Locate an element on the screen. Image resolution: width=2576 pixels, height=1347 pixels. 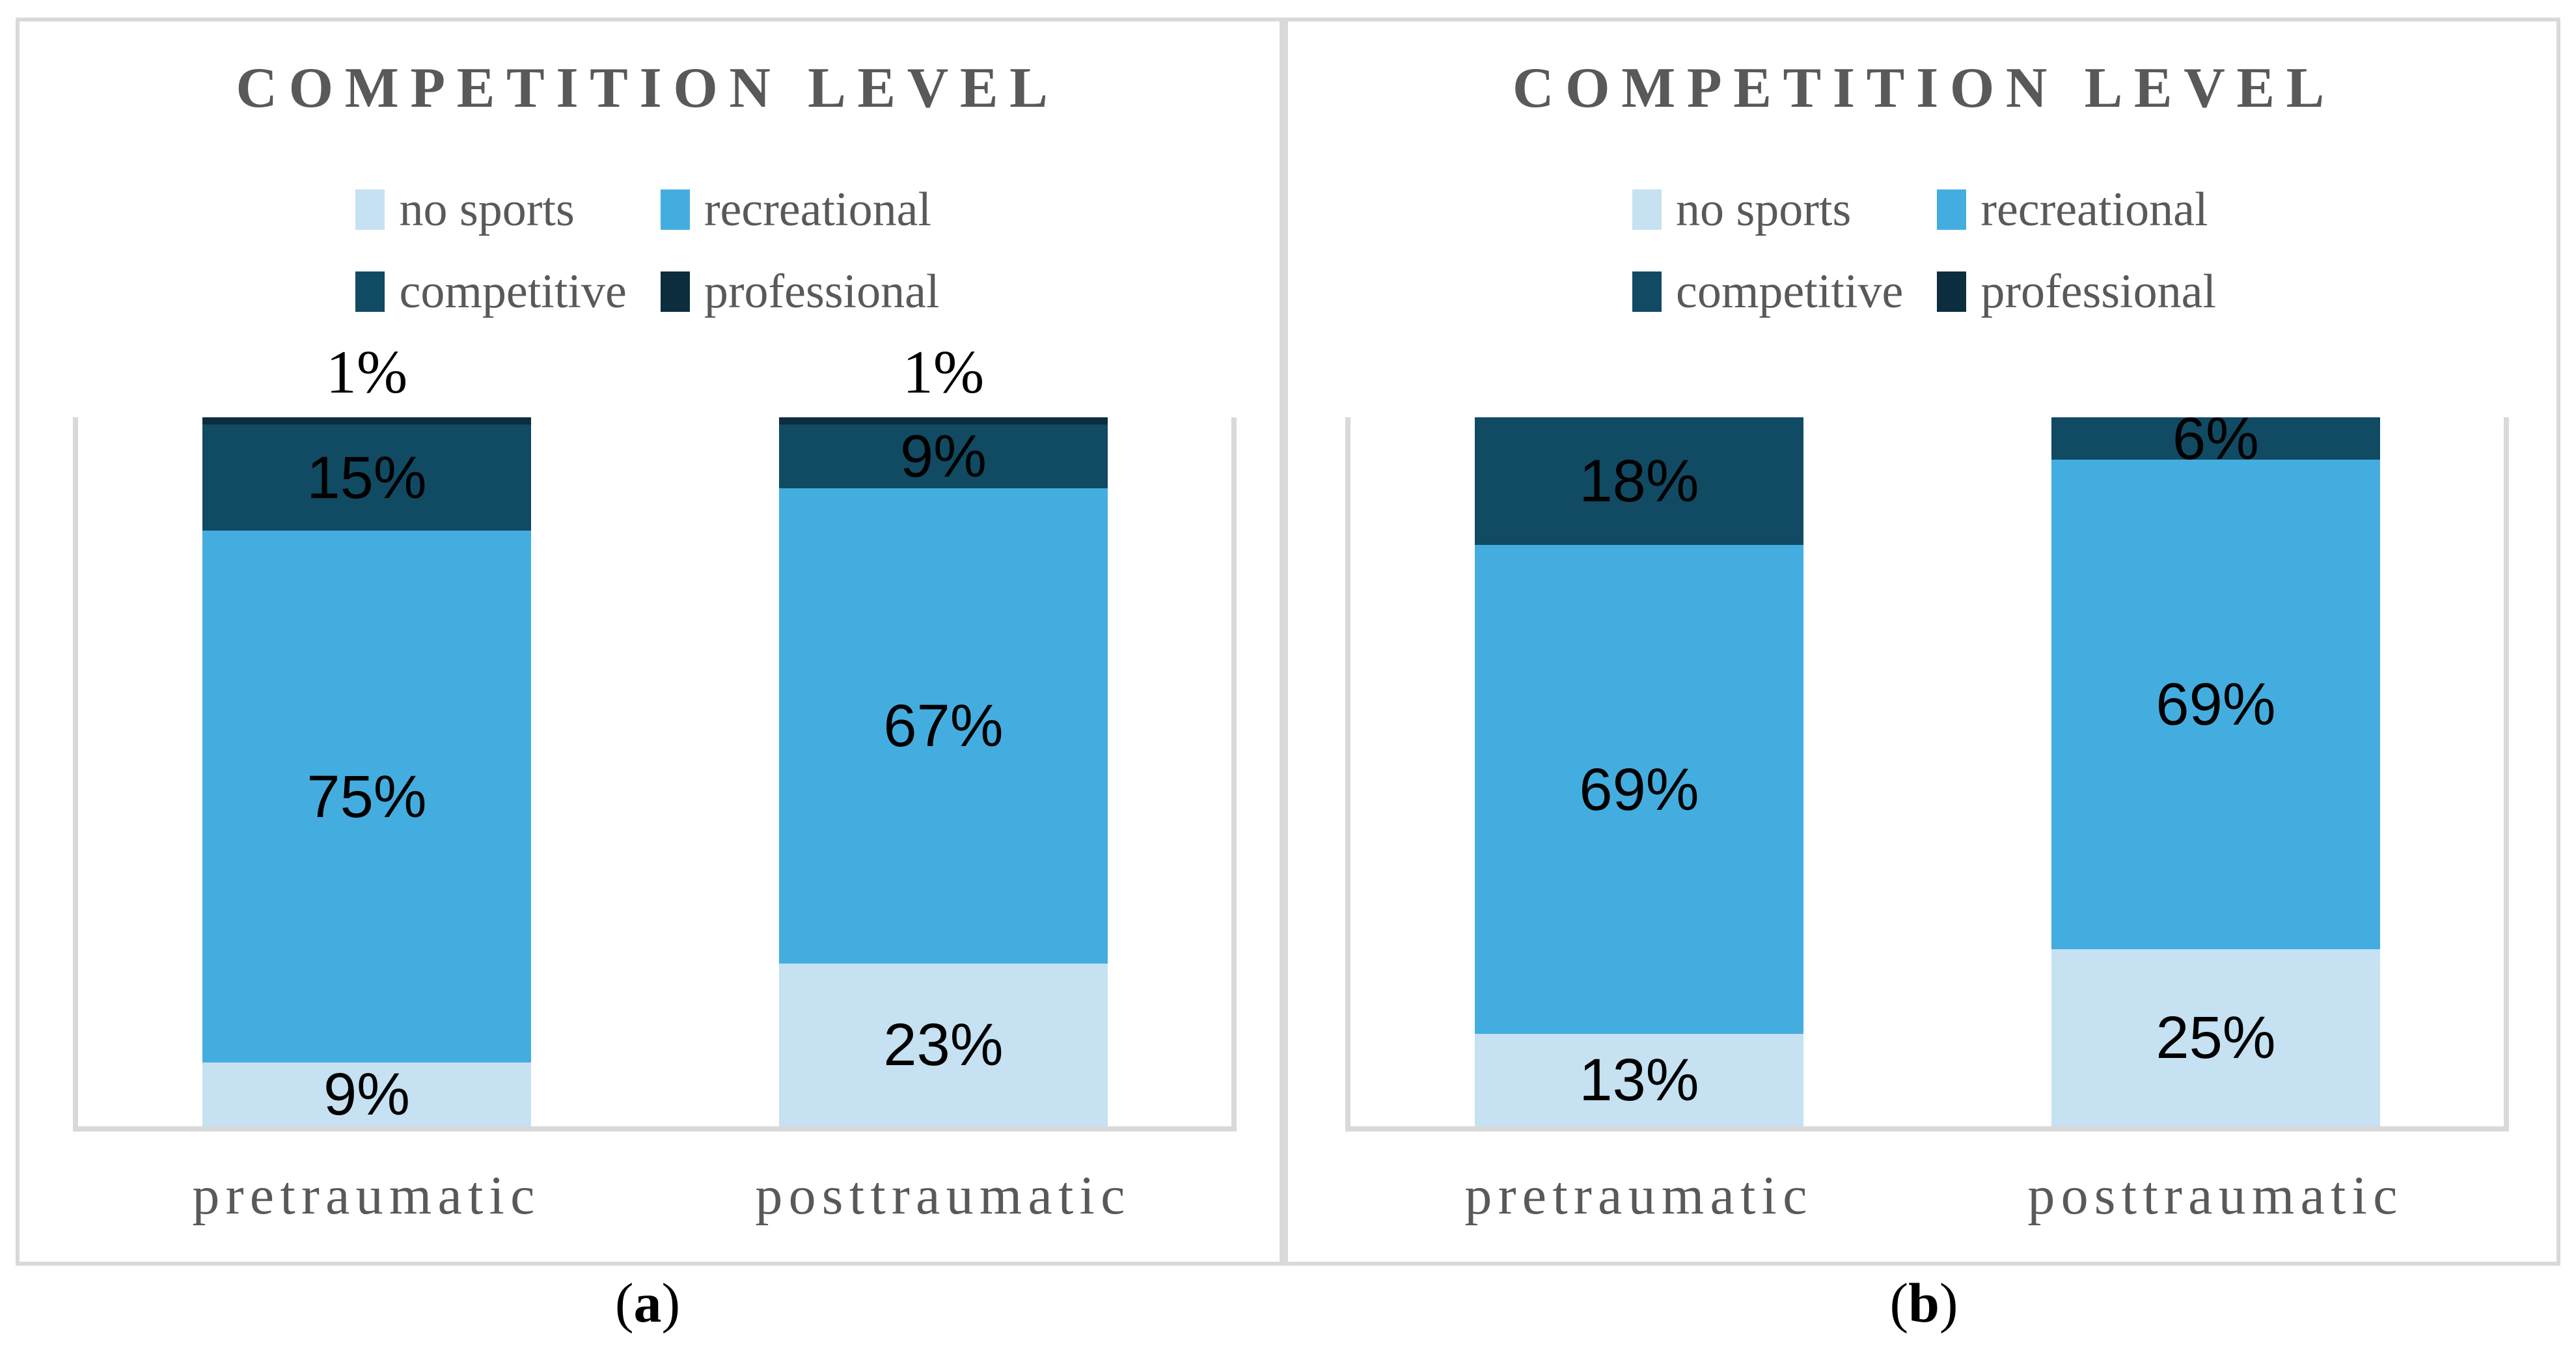
panel-caption-b: (b) is located at coordinates (1924, 1302).